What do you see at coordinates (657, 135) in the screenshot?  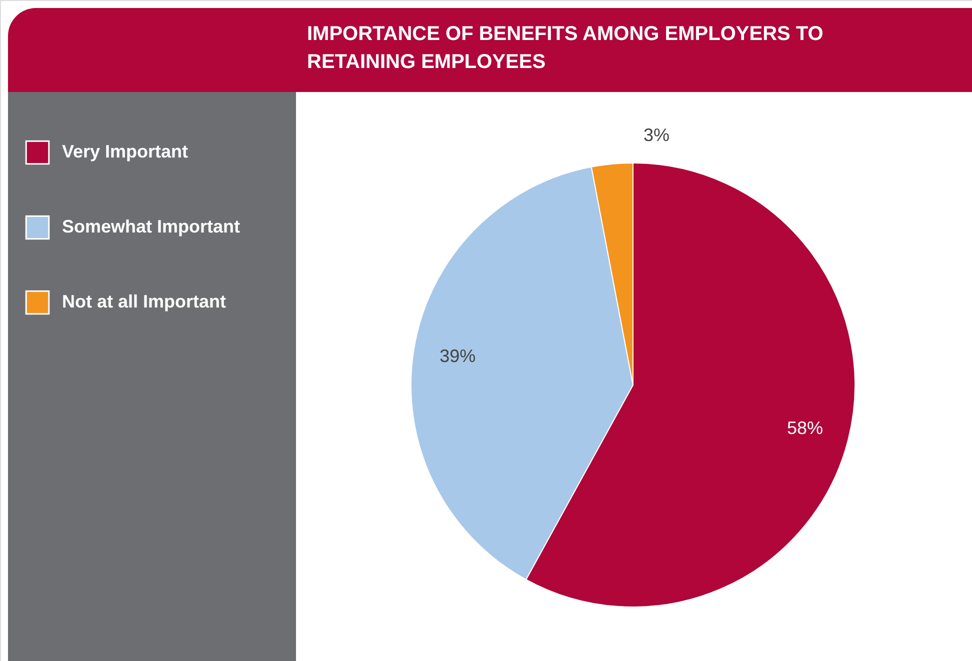 I see `data-label: 3%` at bounding box center [657, 135].